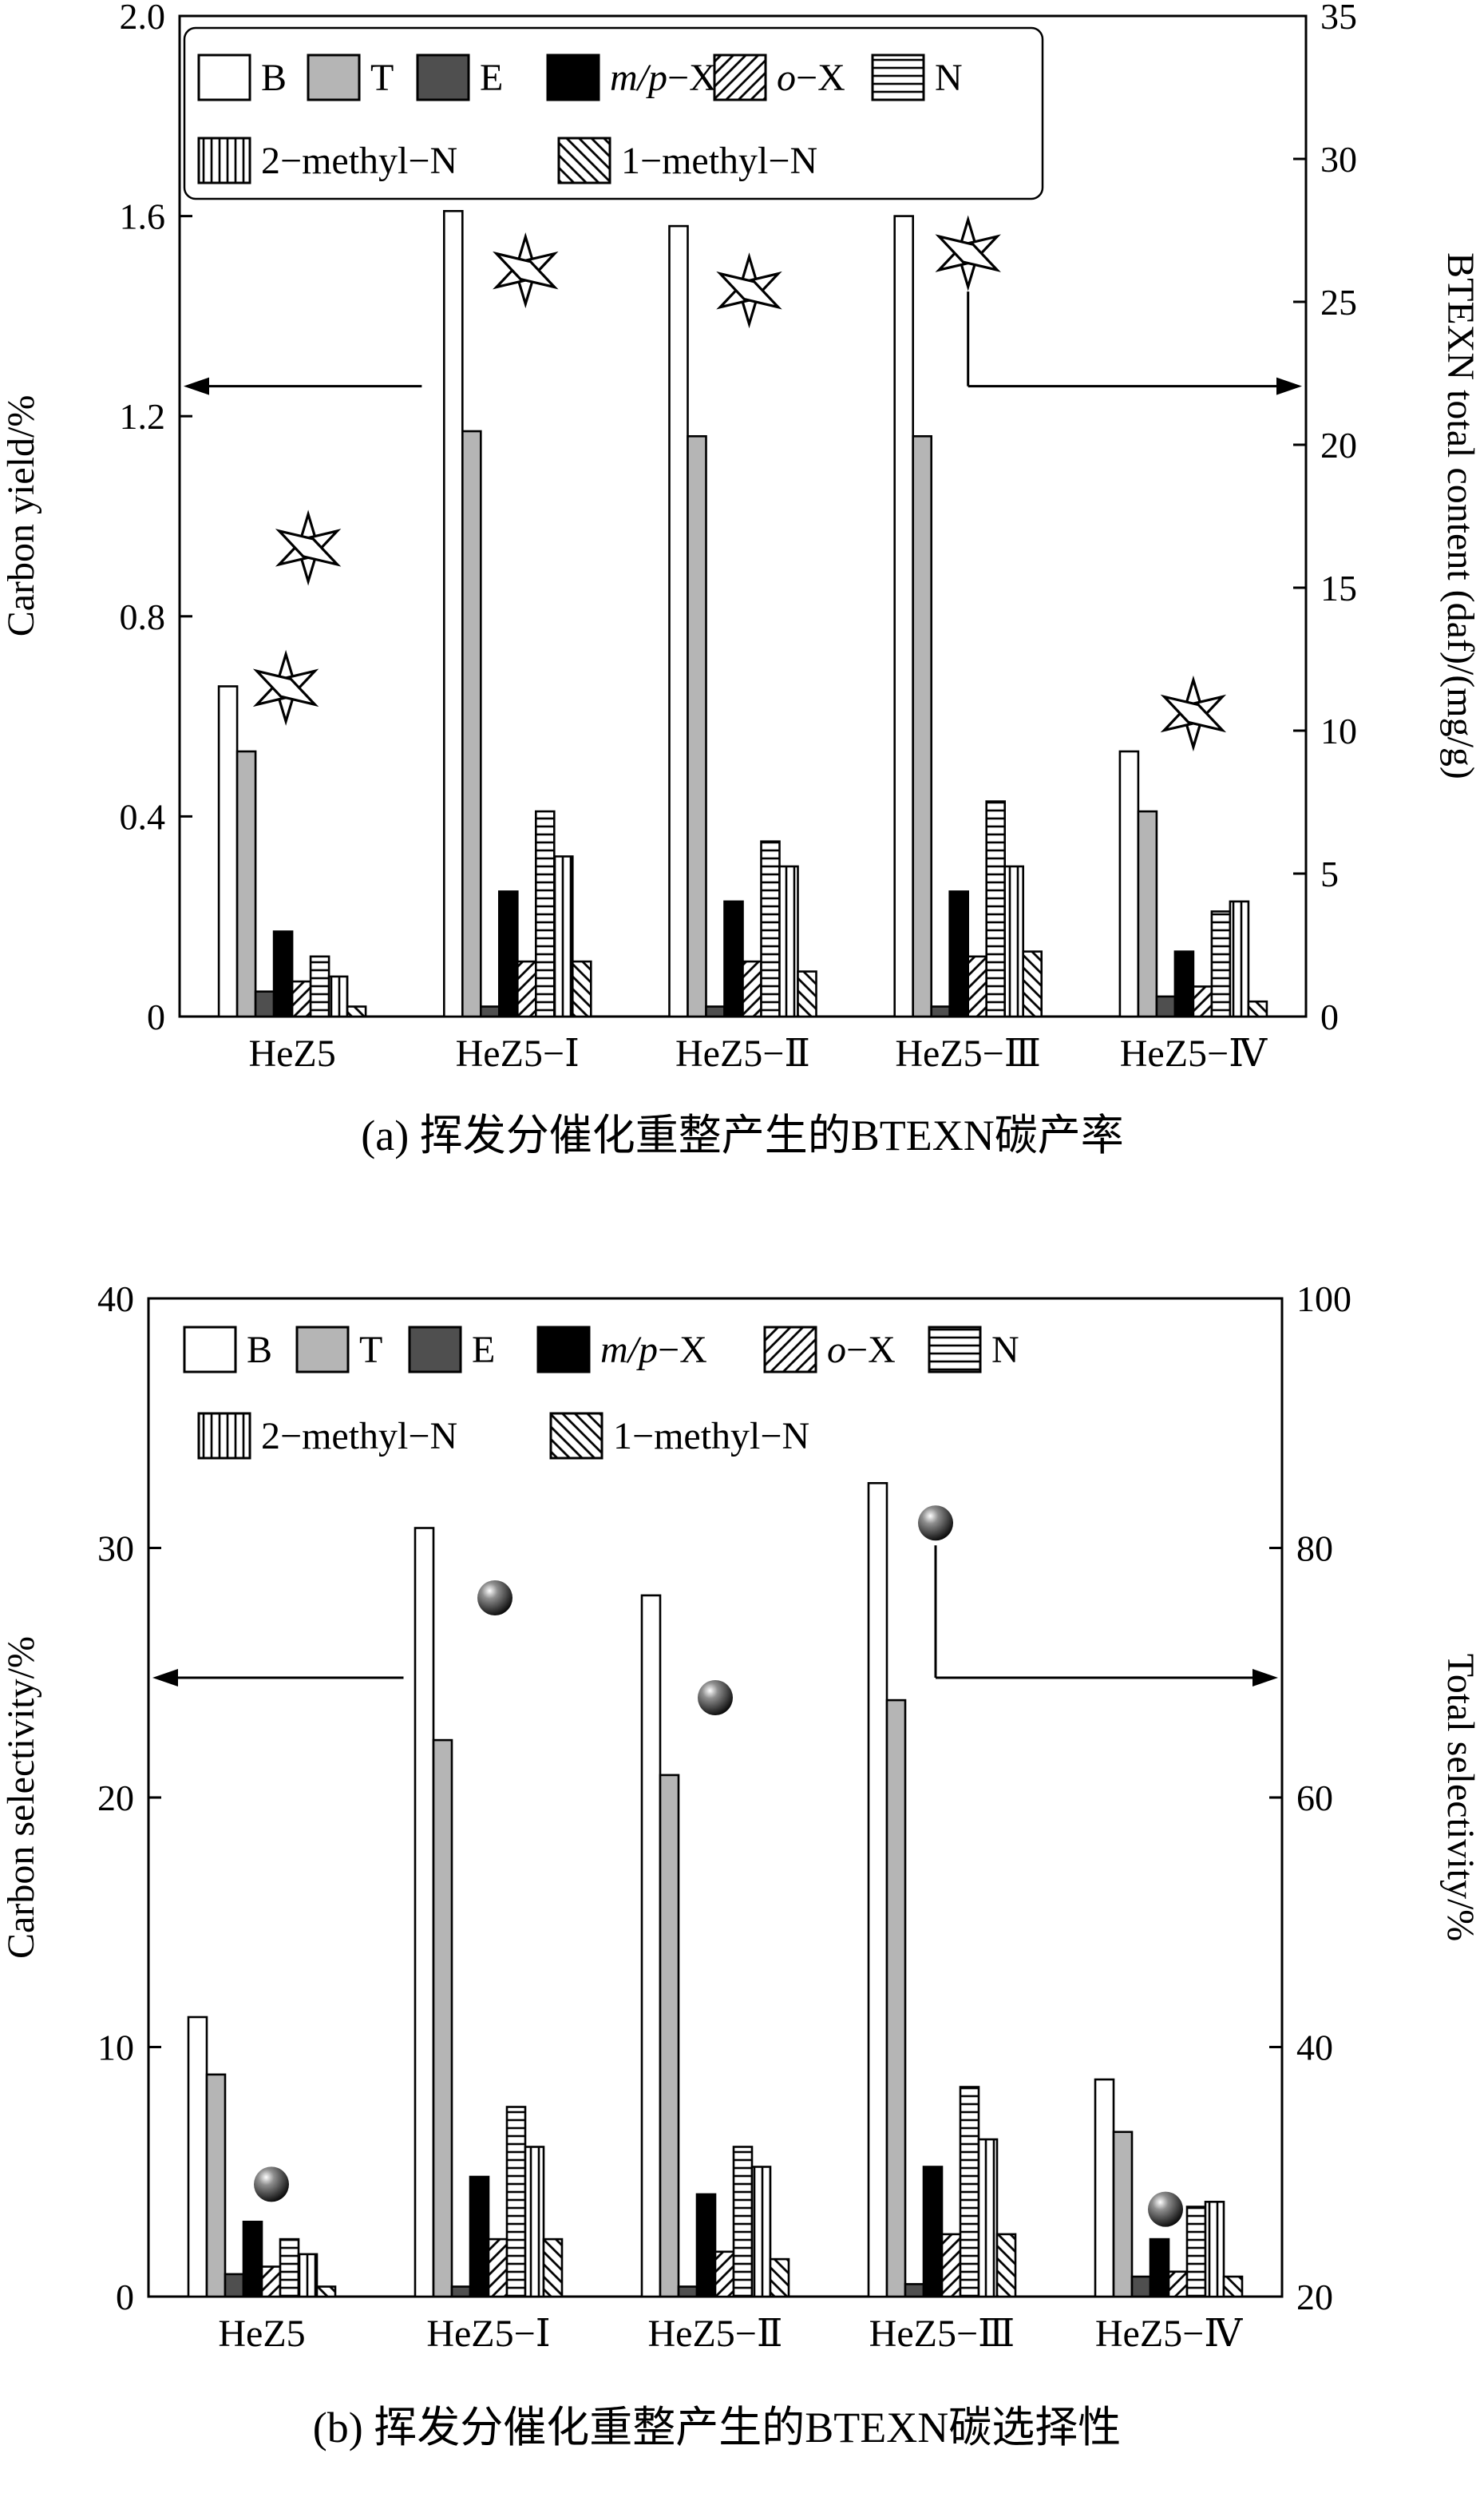 Image resolution: width=1484 pixels, height=2505 pixels. Describe the element at coordinates (1338, 18) in the screenshot. I see `right-tick-label: 35` at that location.